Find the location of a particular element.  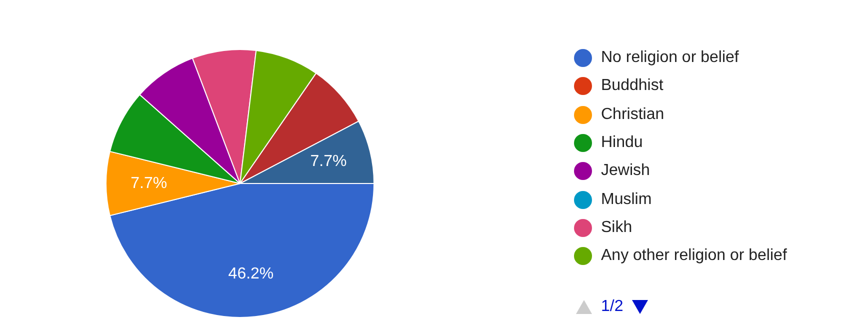

legend-label: Christian is located at coordinates (632, 115).